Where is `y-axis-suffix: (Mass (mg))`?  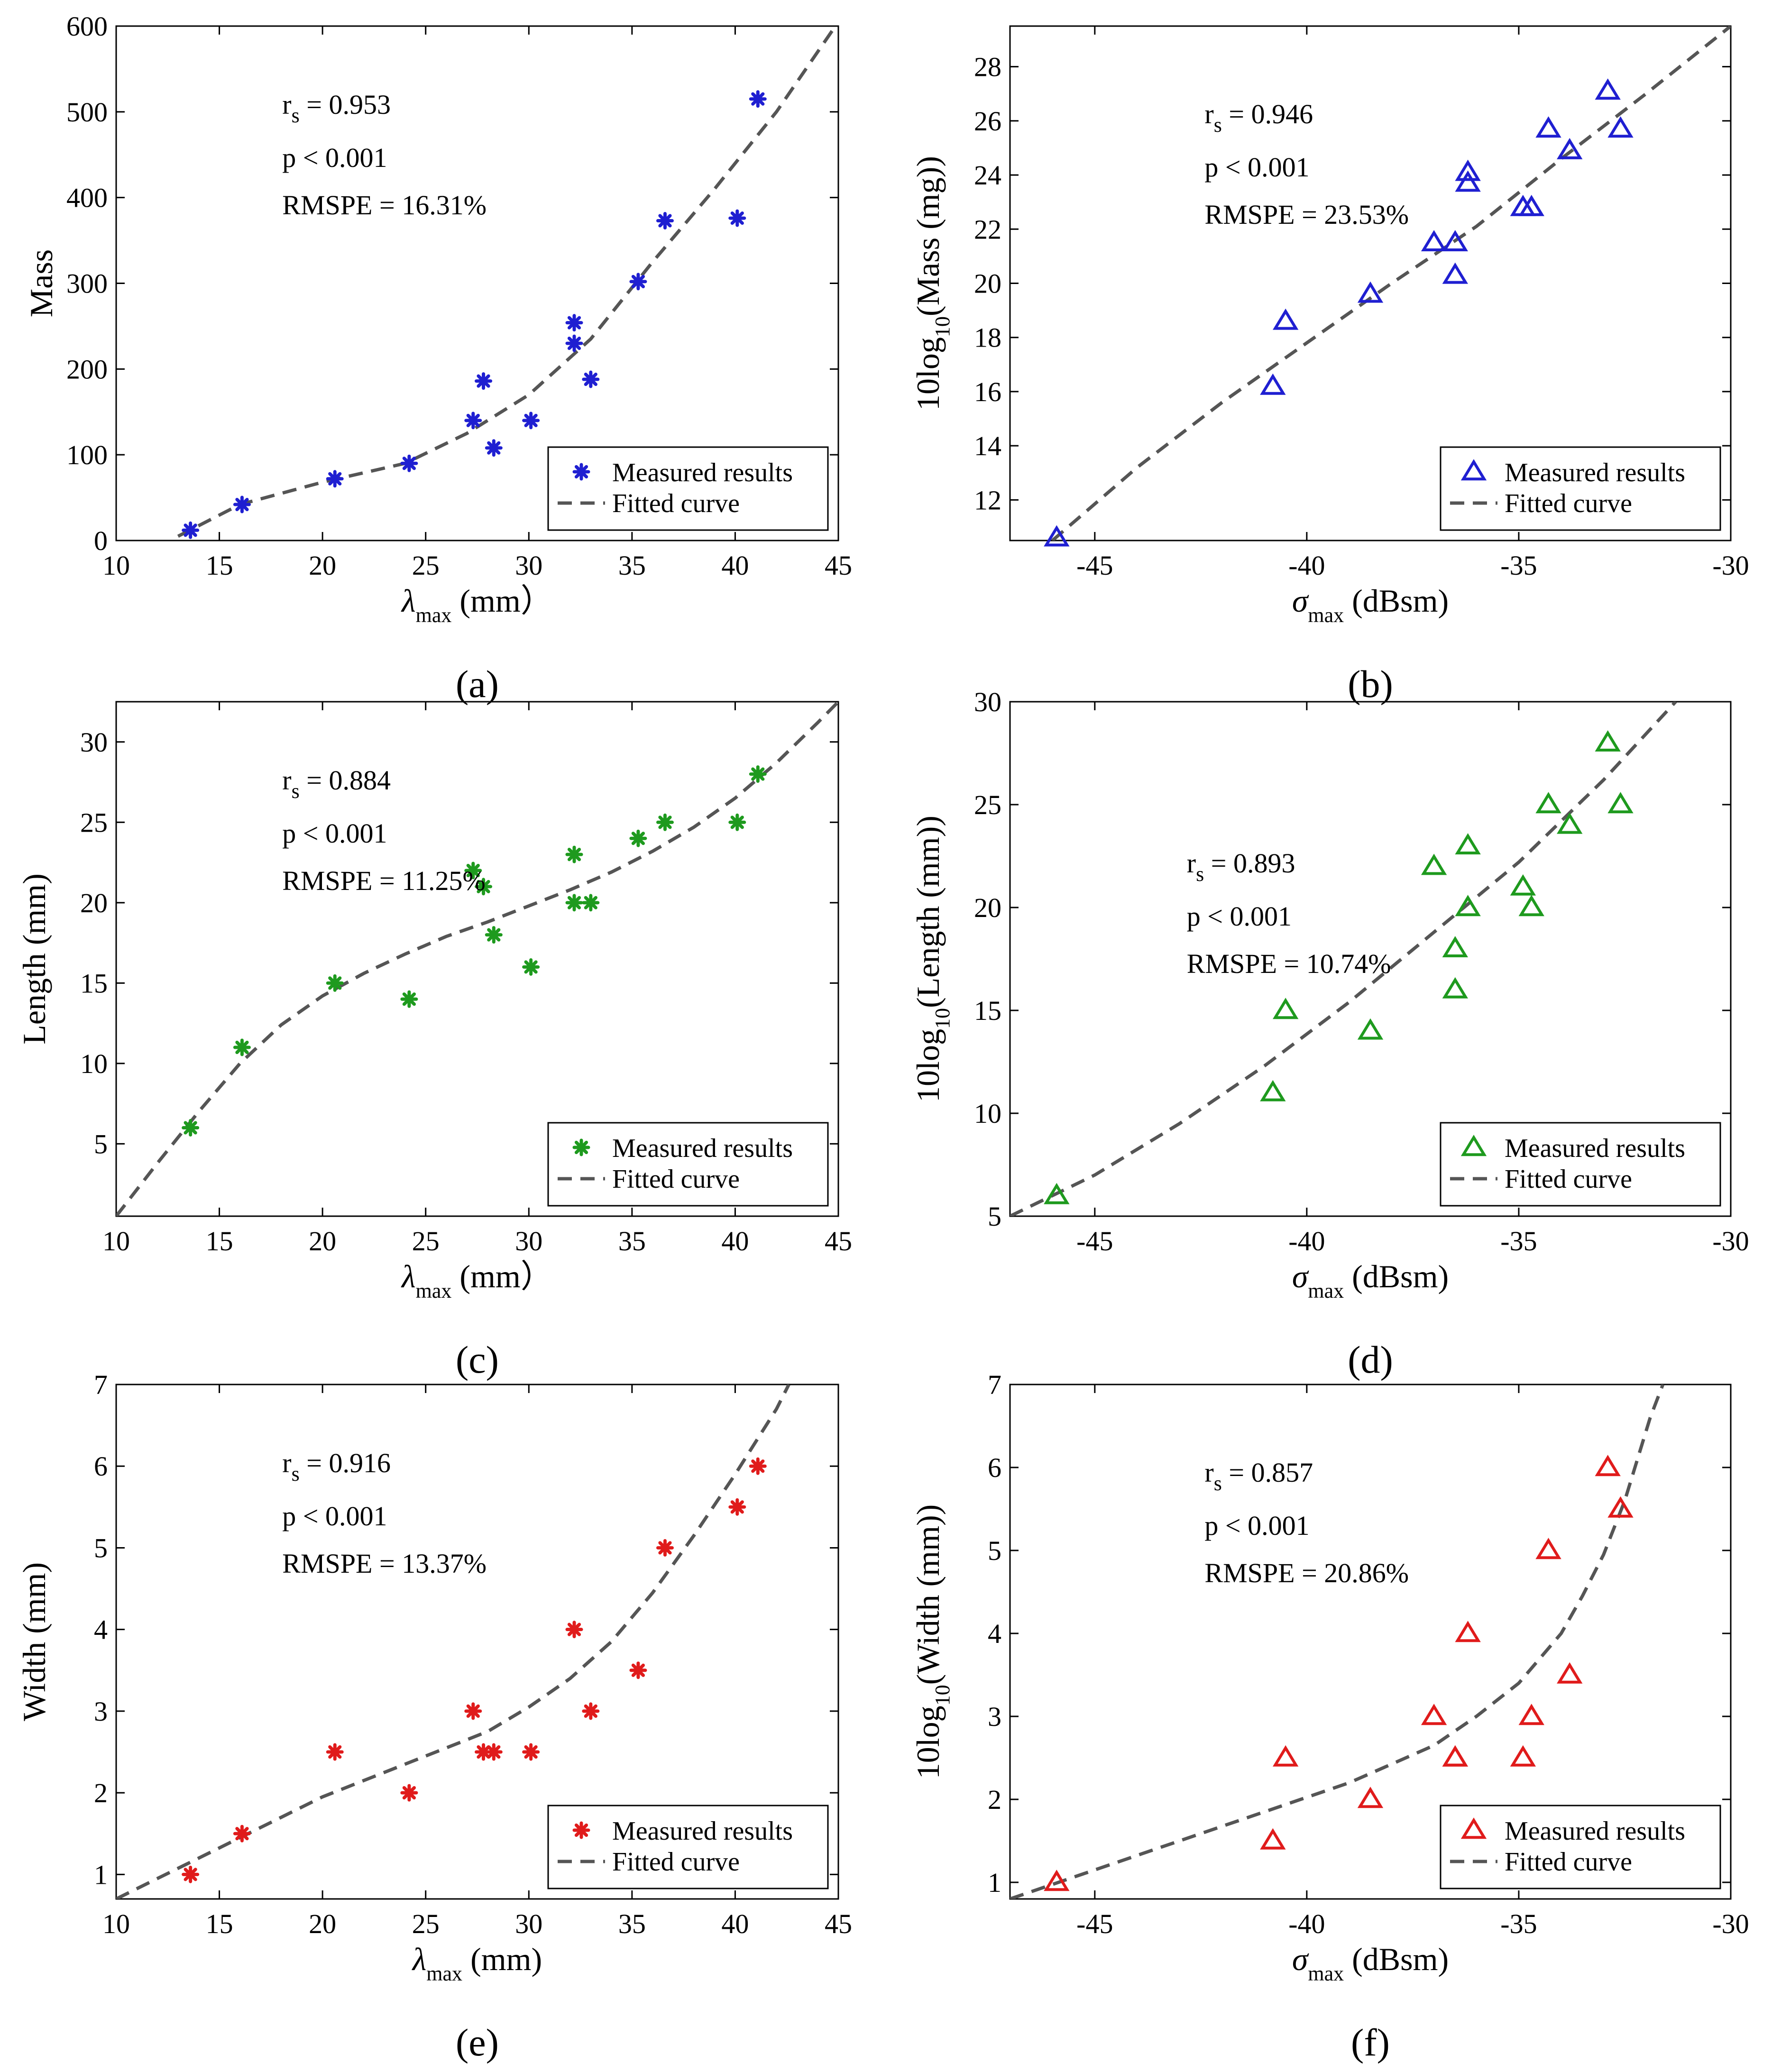 y-axis-suffix: (Mass (mg)) is located at coordinates (928, 236).